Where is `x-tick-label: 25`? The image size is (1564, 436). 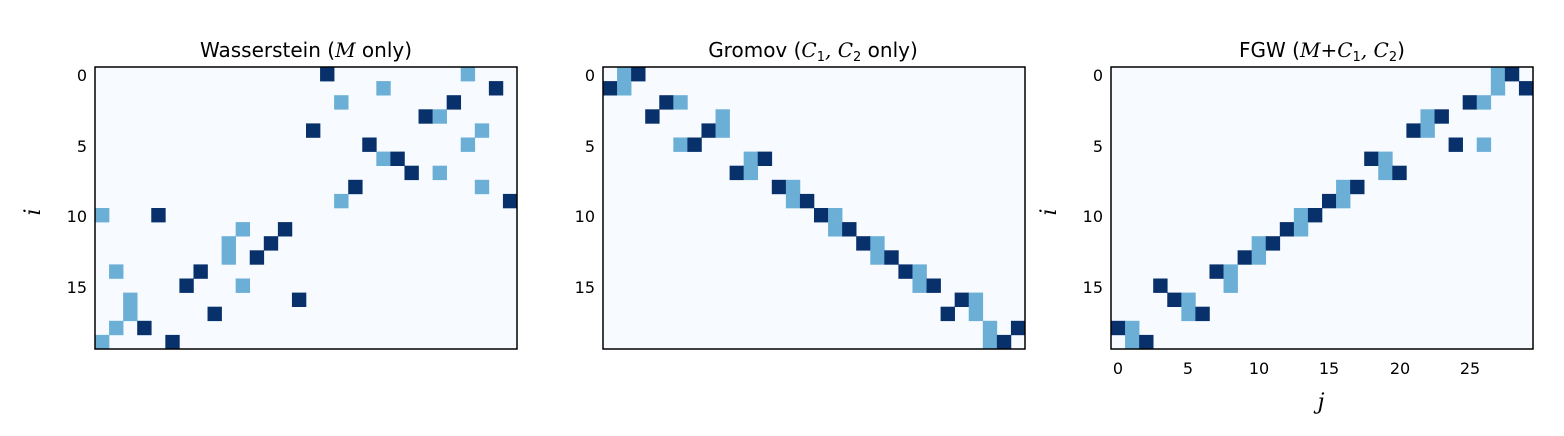
x-tick-label: 25 is located at coordinates (1470, 368).